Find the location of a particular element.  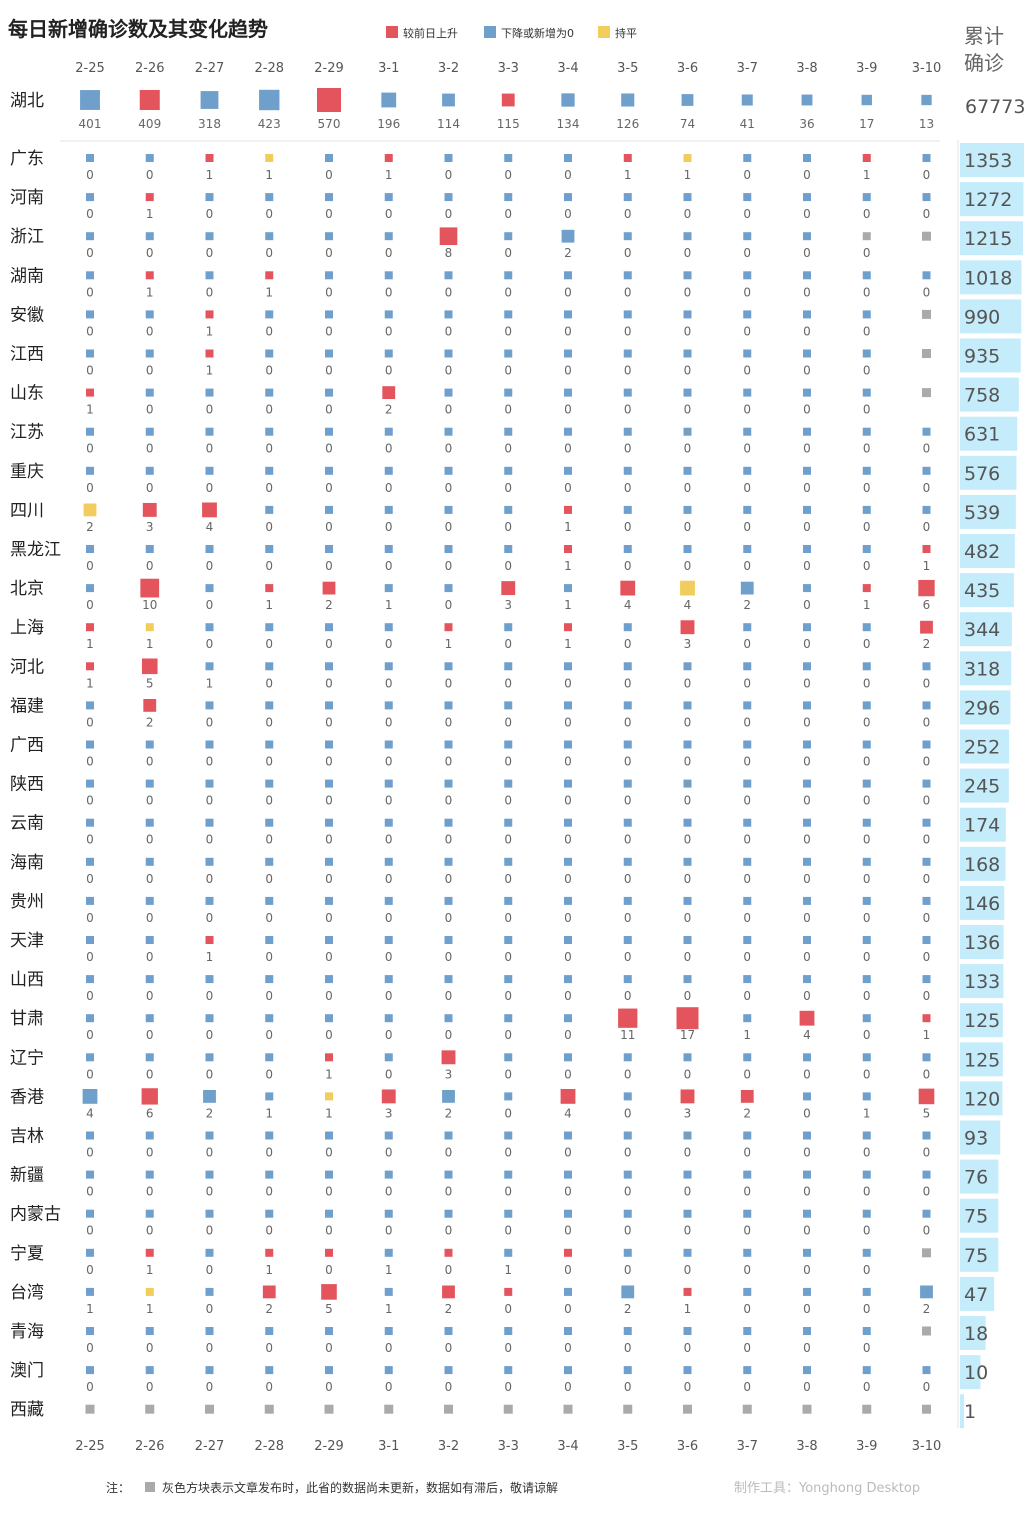

province-label: 上海 is located at coordinates (27, 628).